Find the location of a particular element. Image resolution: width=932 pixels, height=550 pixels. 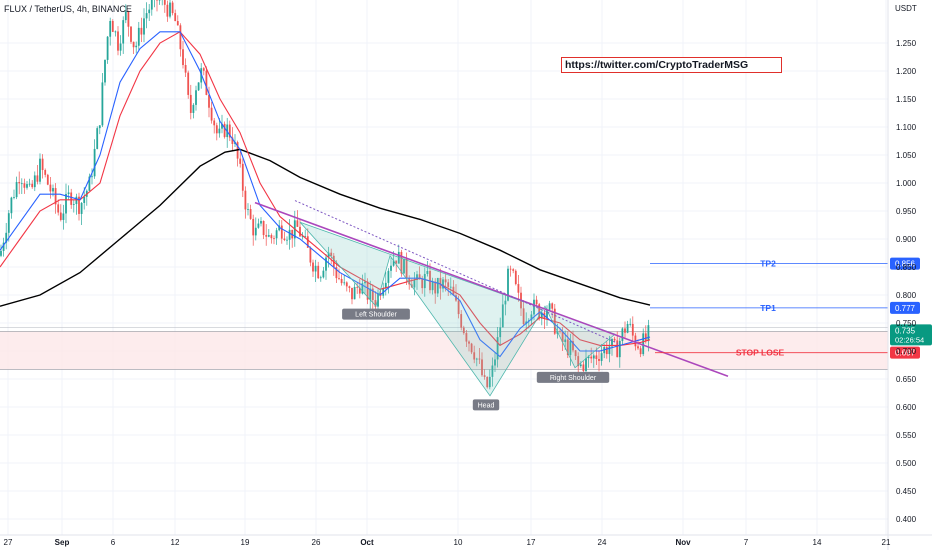

y-tick-label: 0.950 is located at coordinates (906, 211).